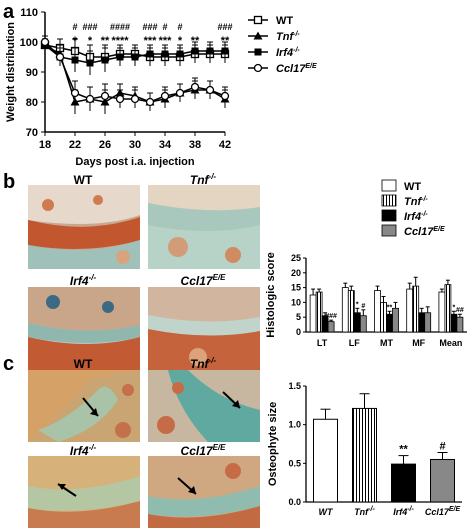  What do you see at coordinates (271, 295) in the screenshot?
I see `y-axis-label: Histologic score` at bounding box center [271, 295].